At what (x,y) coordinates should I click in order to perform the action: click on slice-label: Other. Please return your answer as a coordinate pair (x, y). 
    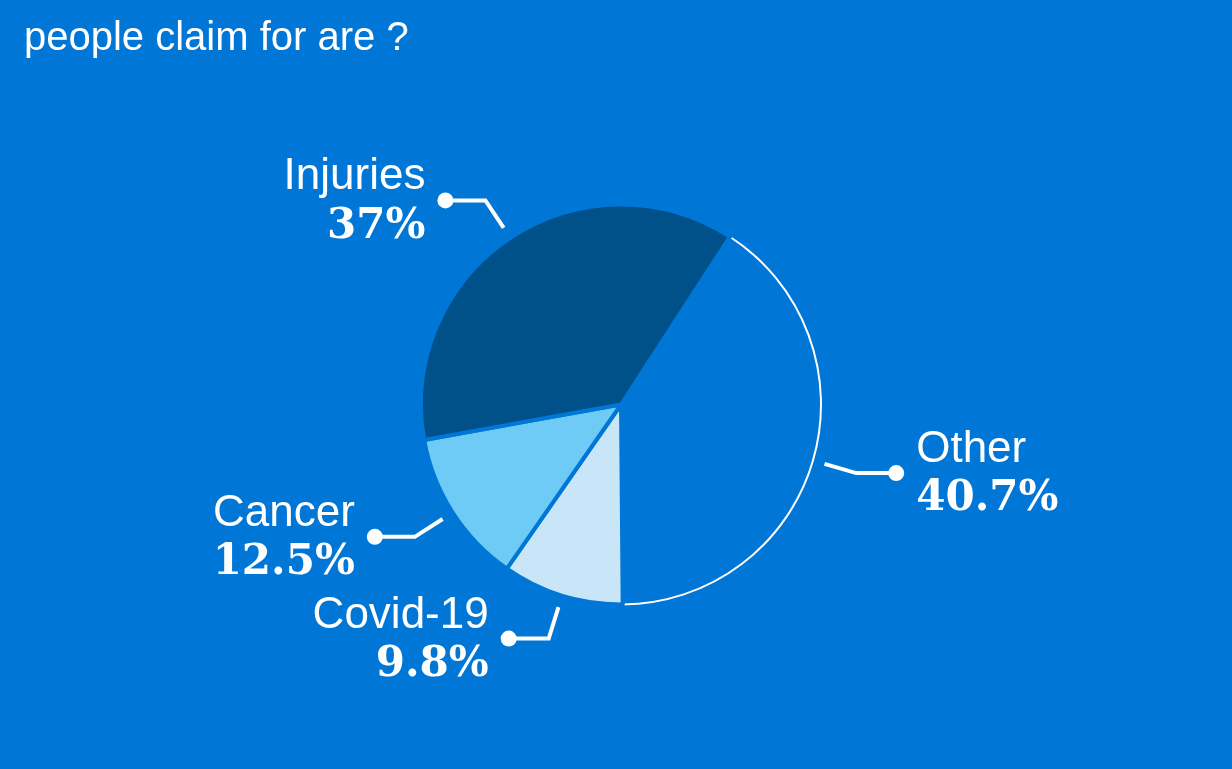
    Looking at the image, I should click on (971, 447).